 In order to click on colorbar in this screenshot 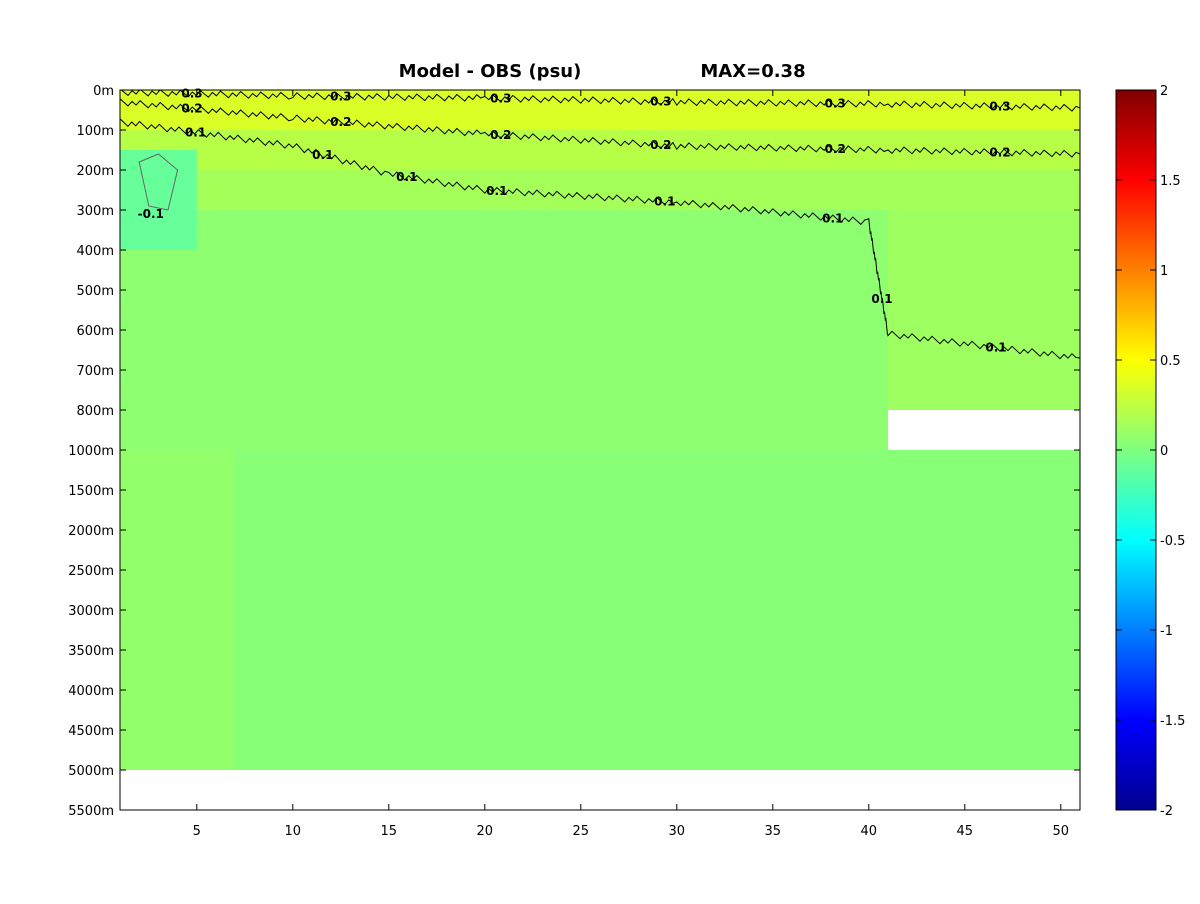, I will do `click(1136, 450)`.